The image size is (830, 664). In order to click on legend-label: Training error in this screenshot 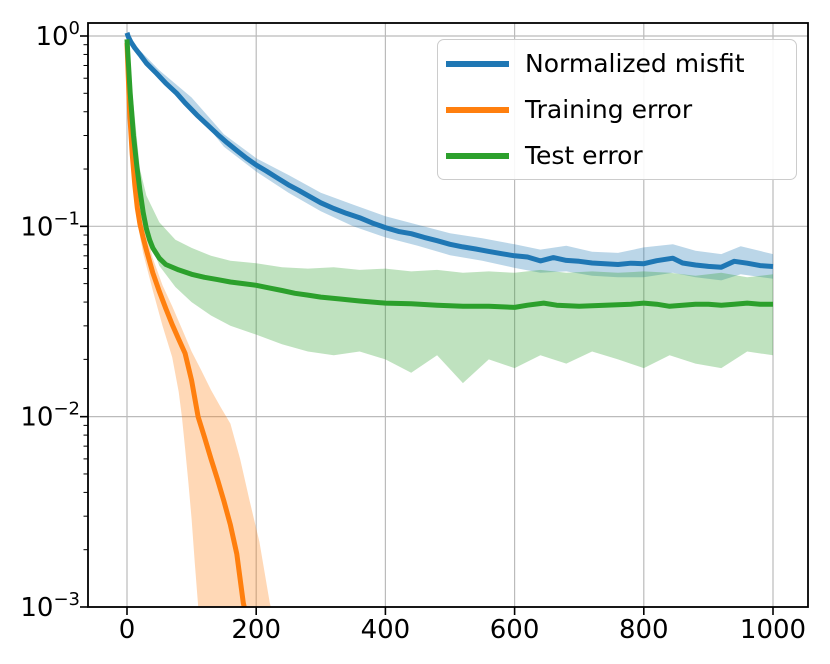, I will do `click(609, 109)`.